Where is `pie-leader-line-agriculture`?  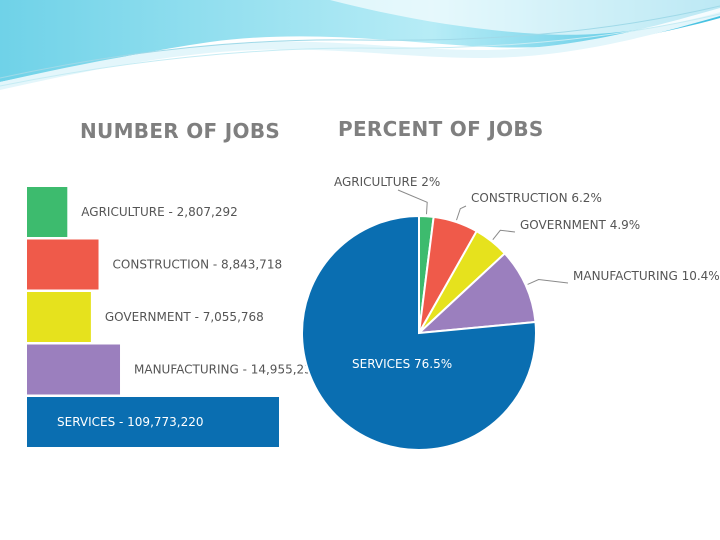 pie-leader-line-agriculture is located at coordinates (412, 202).